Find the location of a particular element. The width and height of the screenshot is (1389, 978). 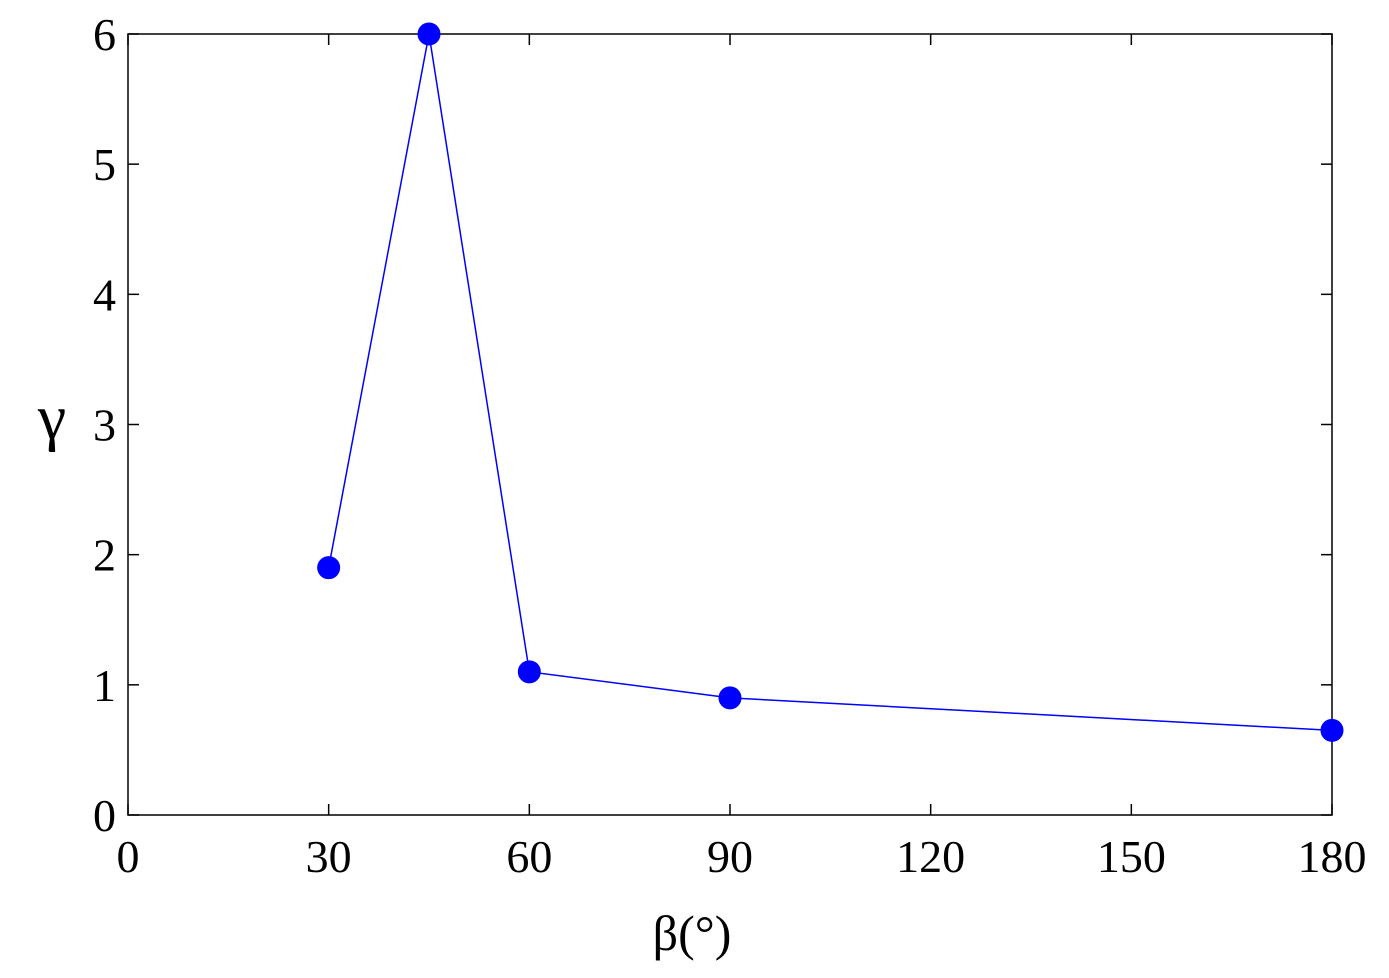

x-tick-label: 150 is located at coordinates (1131, 856).